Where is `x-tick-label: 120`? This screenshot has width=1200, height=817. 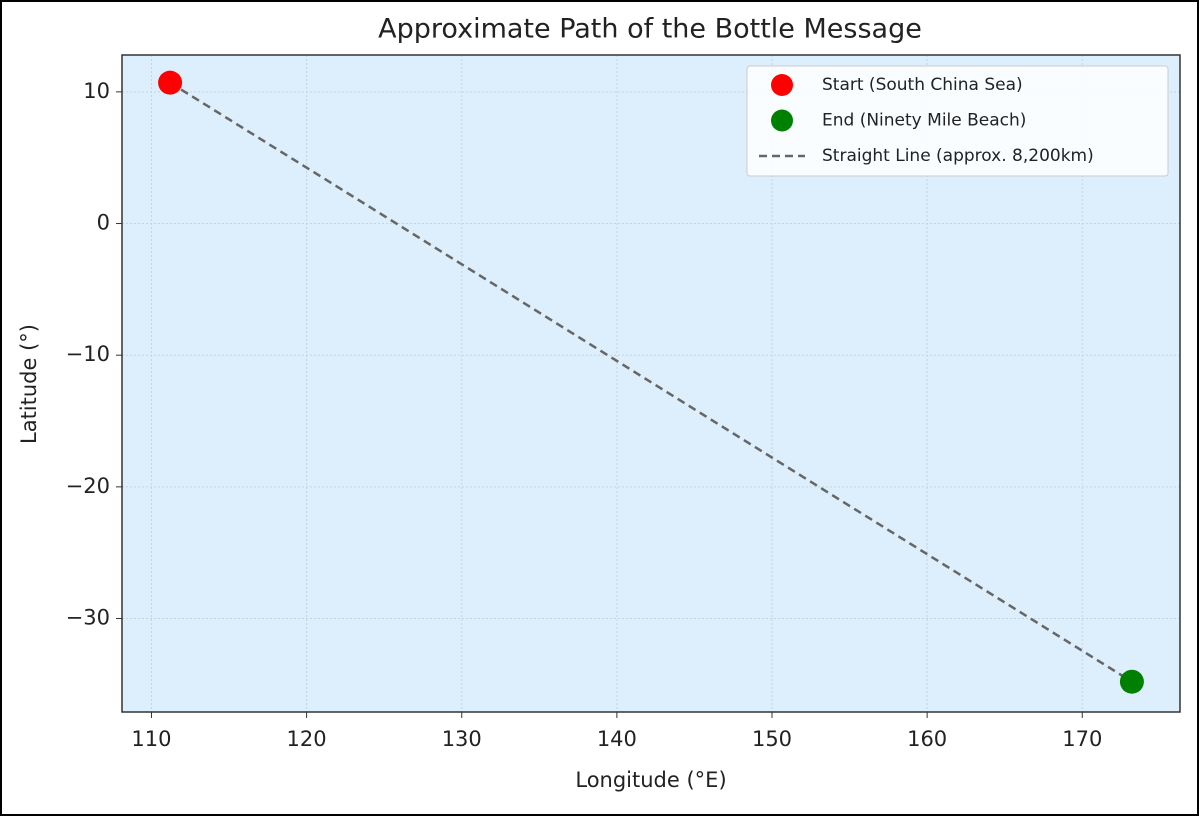 x-tick-label: 120 is located at coordinates (307, 739).